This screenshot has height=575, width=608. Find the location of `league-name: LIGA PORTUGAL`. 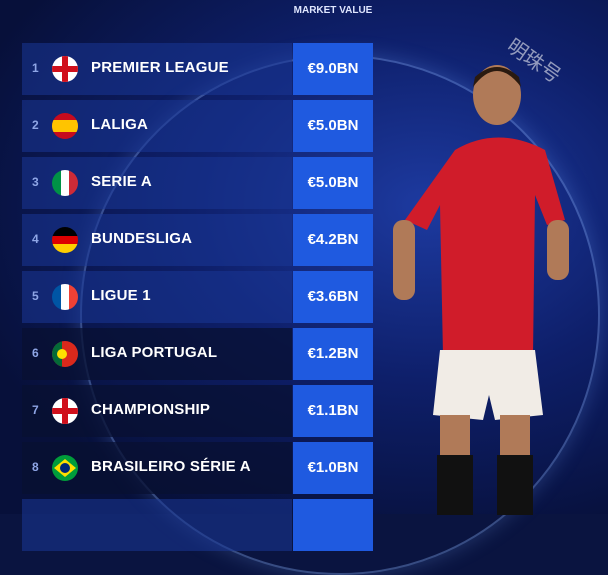

league-name: LIGA PORTUGAL is located at coordinates (154, 352).